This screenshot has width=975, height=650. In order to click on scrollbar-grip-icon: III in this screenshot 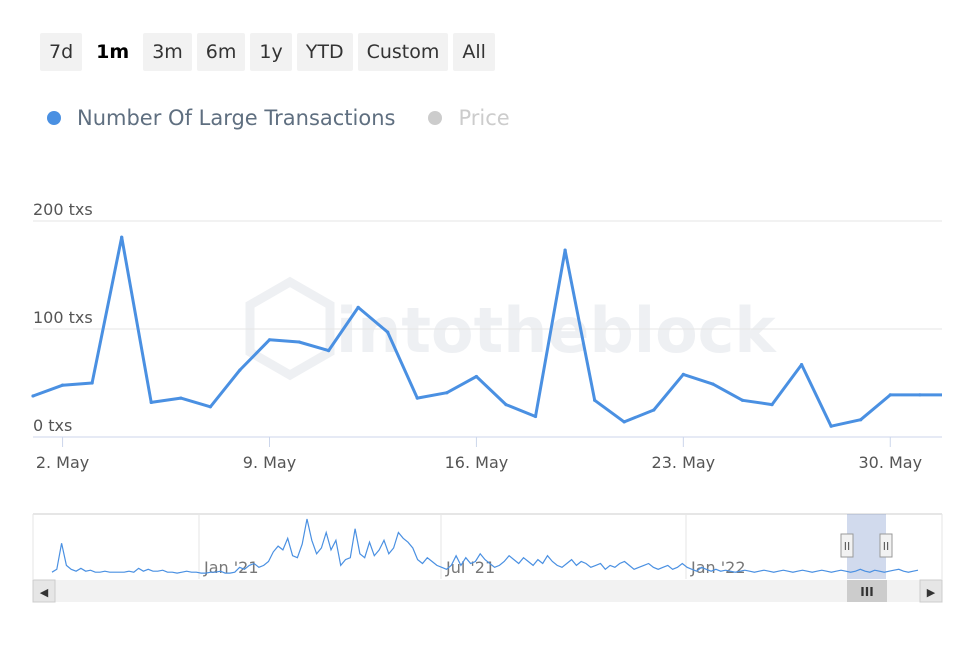, I will do `click(866, 592)`.